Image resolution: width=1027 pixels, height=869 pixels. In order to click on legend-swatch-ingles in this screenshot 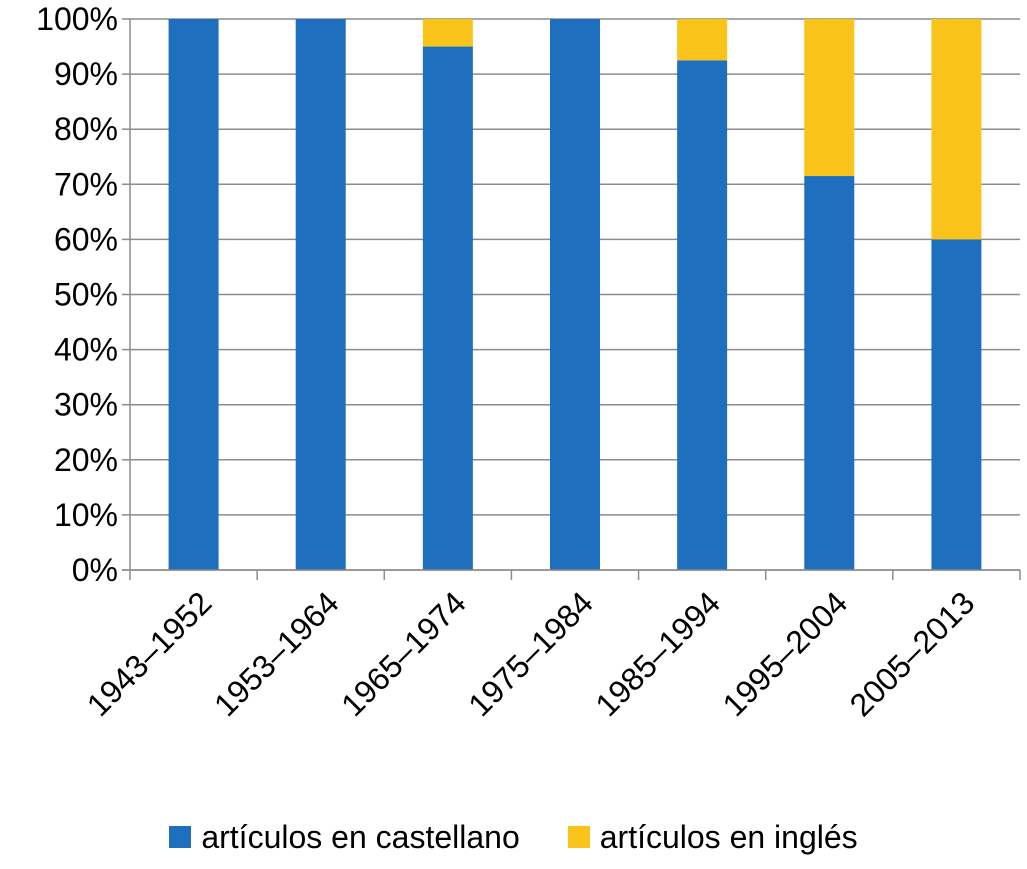, I will do `click(578, 837)`.